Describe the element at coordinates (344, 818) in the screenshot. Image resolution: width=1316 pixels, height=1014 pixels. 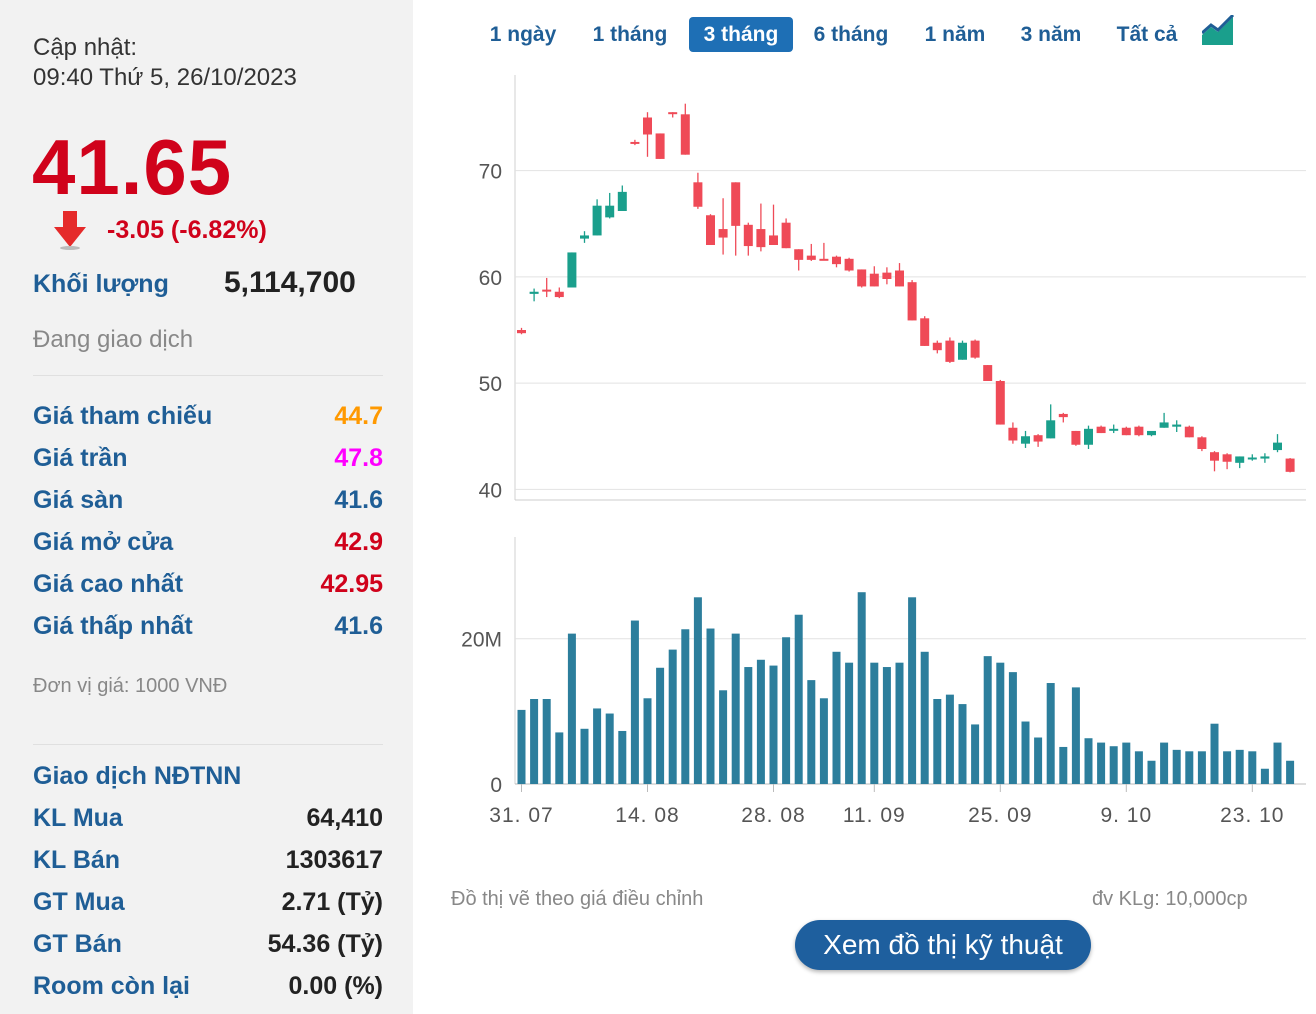
I see `foreign-value: 64,410` at that location.